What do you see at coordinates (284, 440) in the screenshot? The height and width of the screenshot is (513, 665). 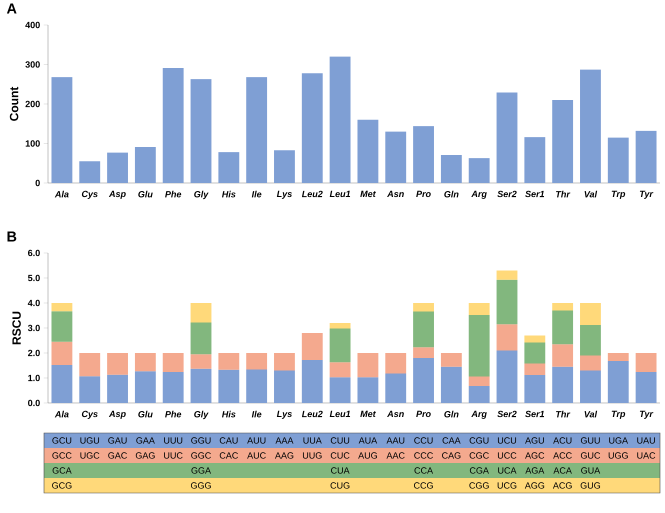 I see `data-label: AAA` at bounding box center [284, 440].